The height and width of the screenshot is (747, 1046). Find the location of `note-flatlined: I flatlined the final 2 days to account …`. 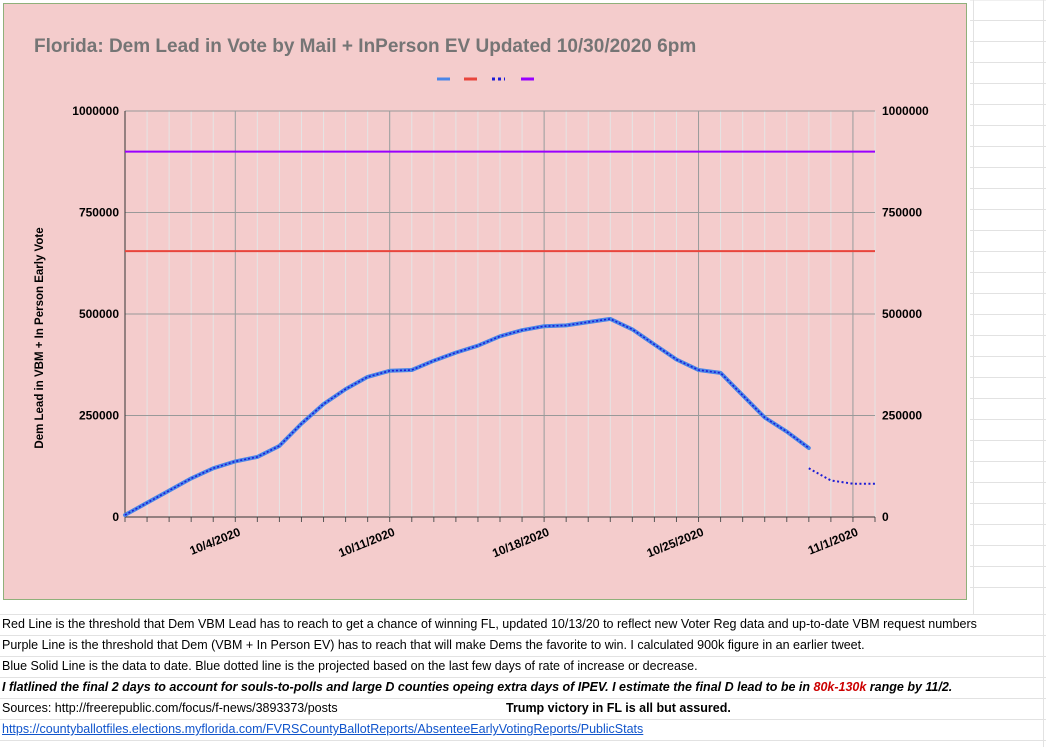

note-flatlined: I flatlined the final 2 days to account … is located at coordinates (477, 687).